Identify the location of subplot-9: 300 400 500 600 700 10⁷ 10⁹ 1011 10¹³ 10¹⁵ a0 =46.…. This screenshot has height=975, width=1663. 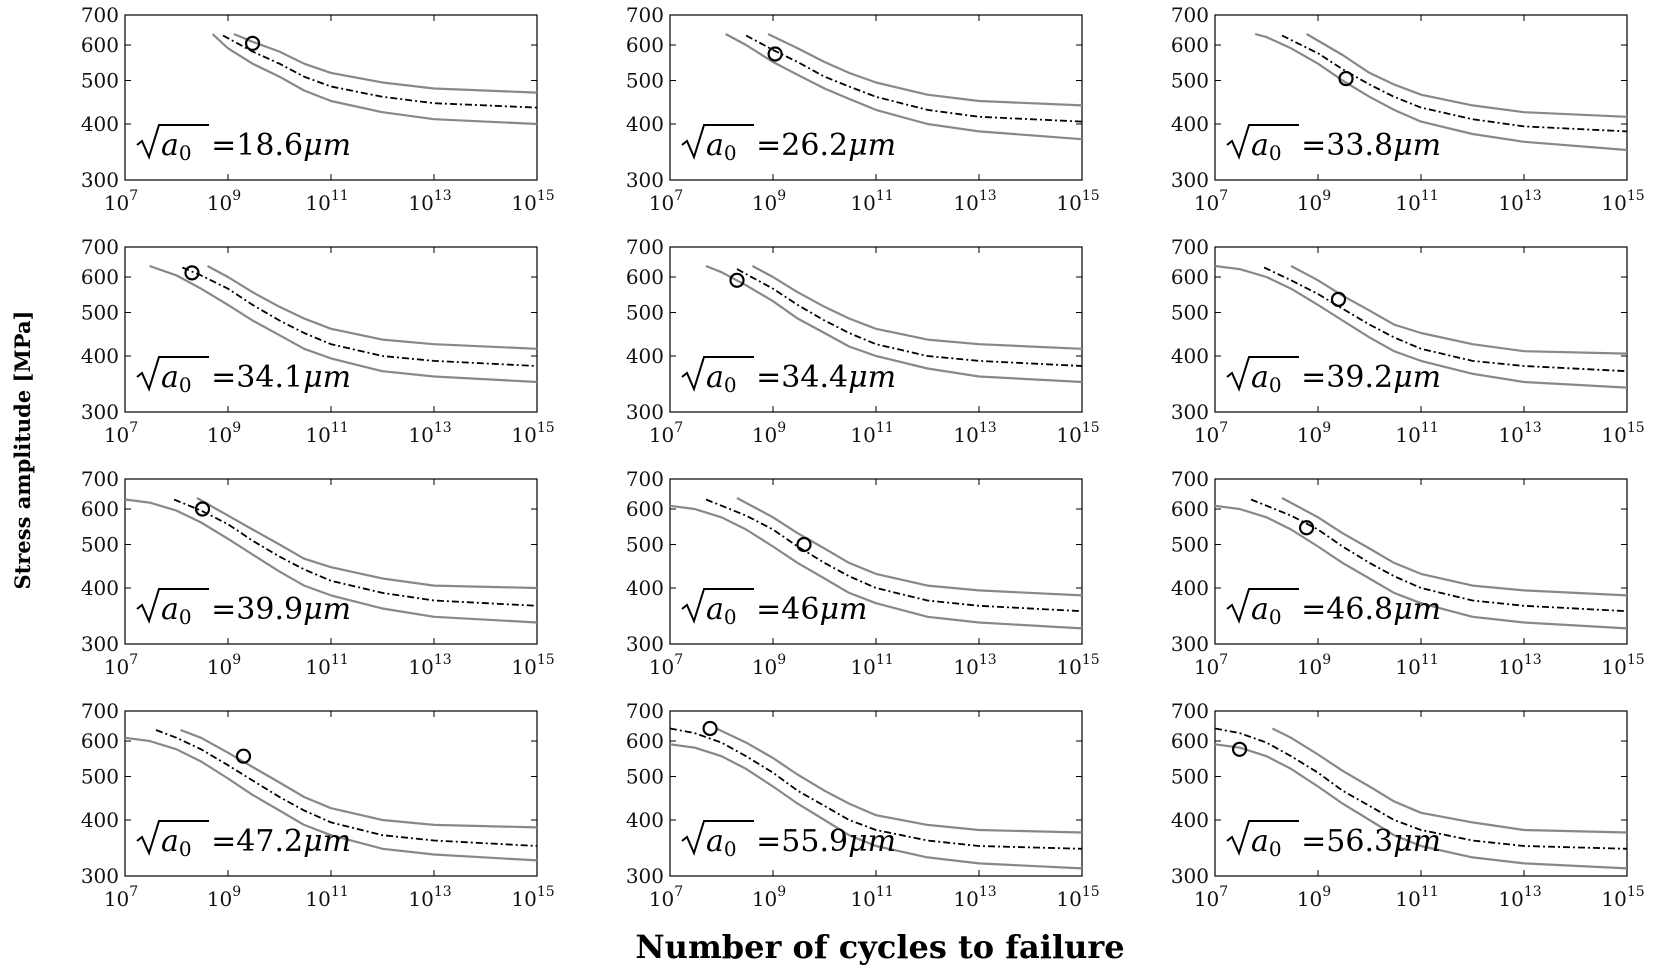
(1408, 573).